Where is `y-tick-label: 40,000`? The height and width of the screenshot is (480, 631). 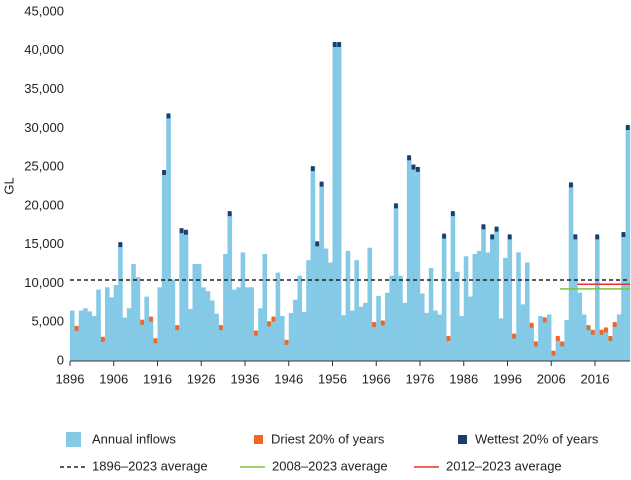
y-tick-label: 40,000 is located at coordinates (44, 49).